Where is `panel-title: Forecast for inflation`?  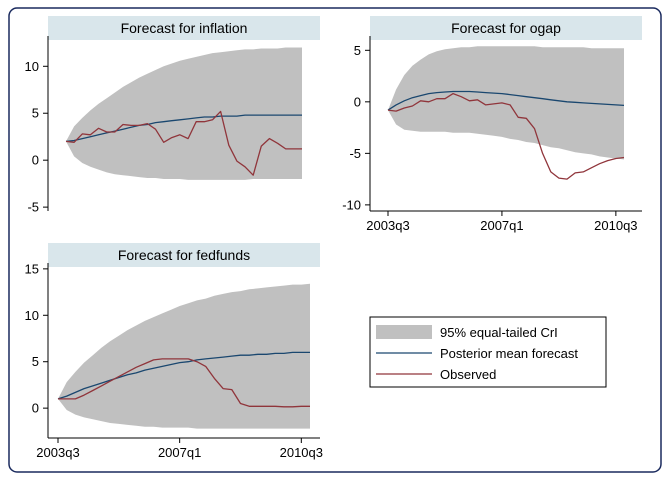 panel-title: Forecast for inflation is located at coordinates (184, 28).